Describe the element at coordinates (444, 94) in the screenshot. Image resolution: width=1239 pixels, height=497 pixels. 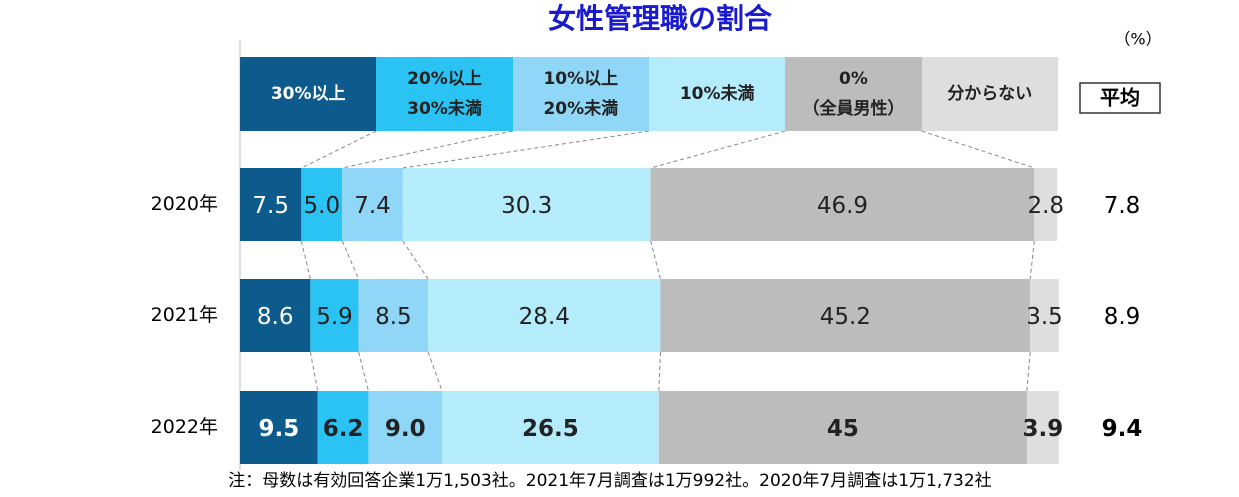
I see `legend-entry: 20%以上 30%未満` at that location.